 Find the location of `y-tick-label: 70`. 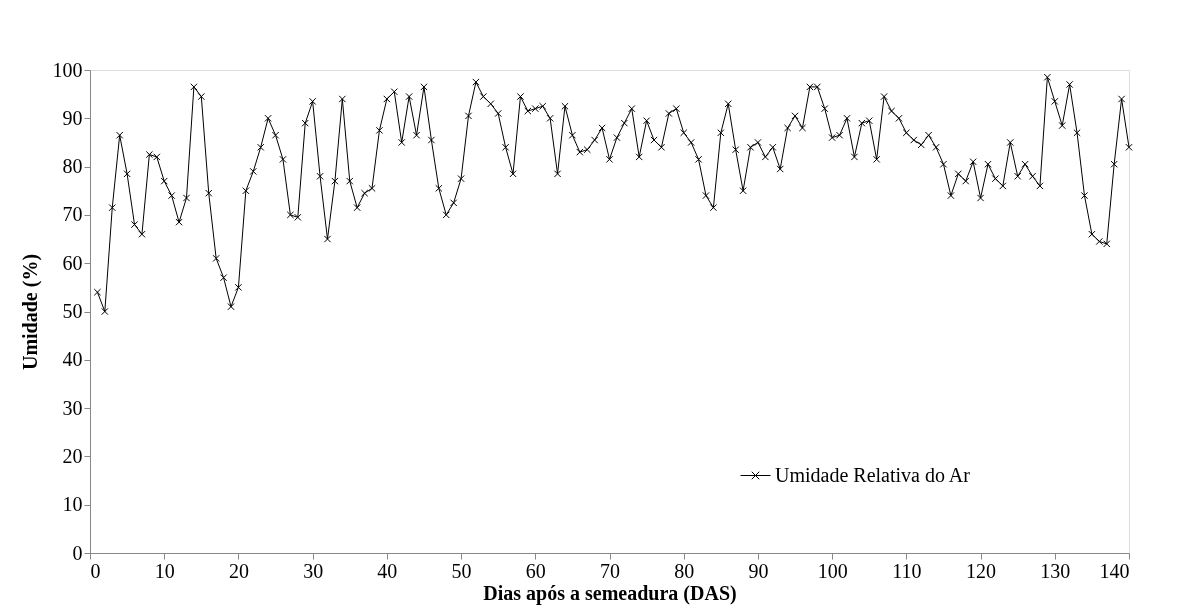

y-tick-label: 70 is located at coordinates (72, 214).